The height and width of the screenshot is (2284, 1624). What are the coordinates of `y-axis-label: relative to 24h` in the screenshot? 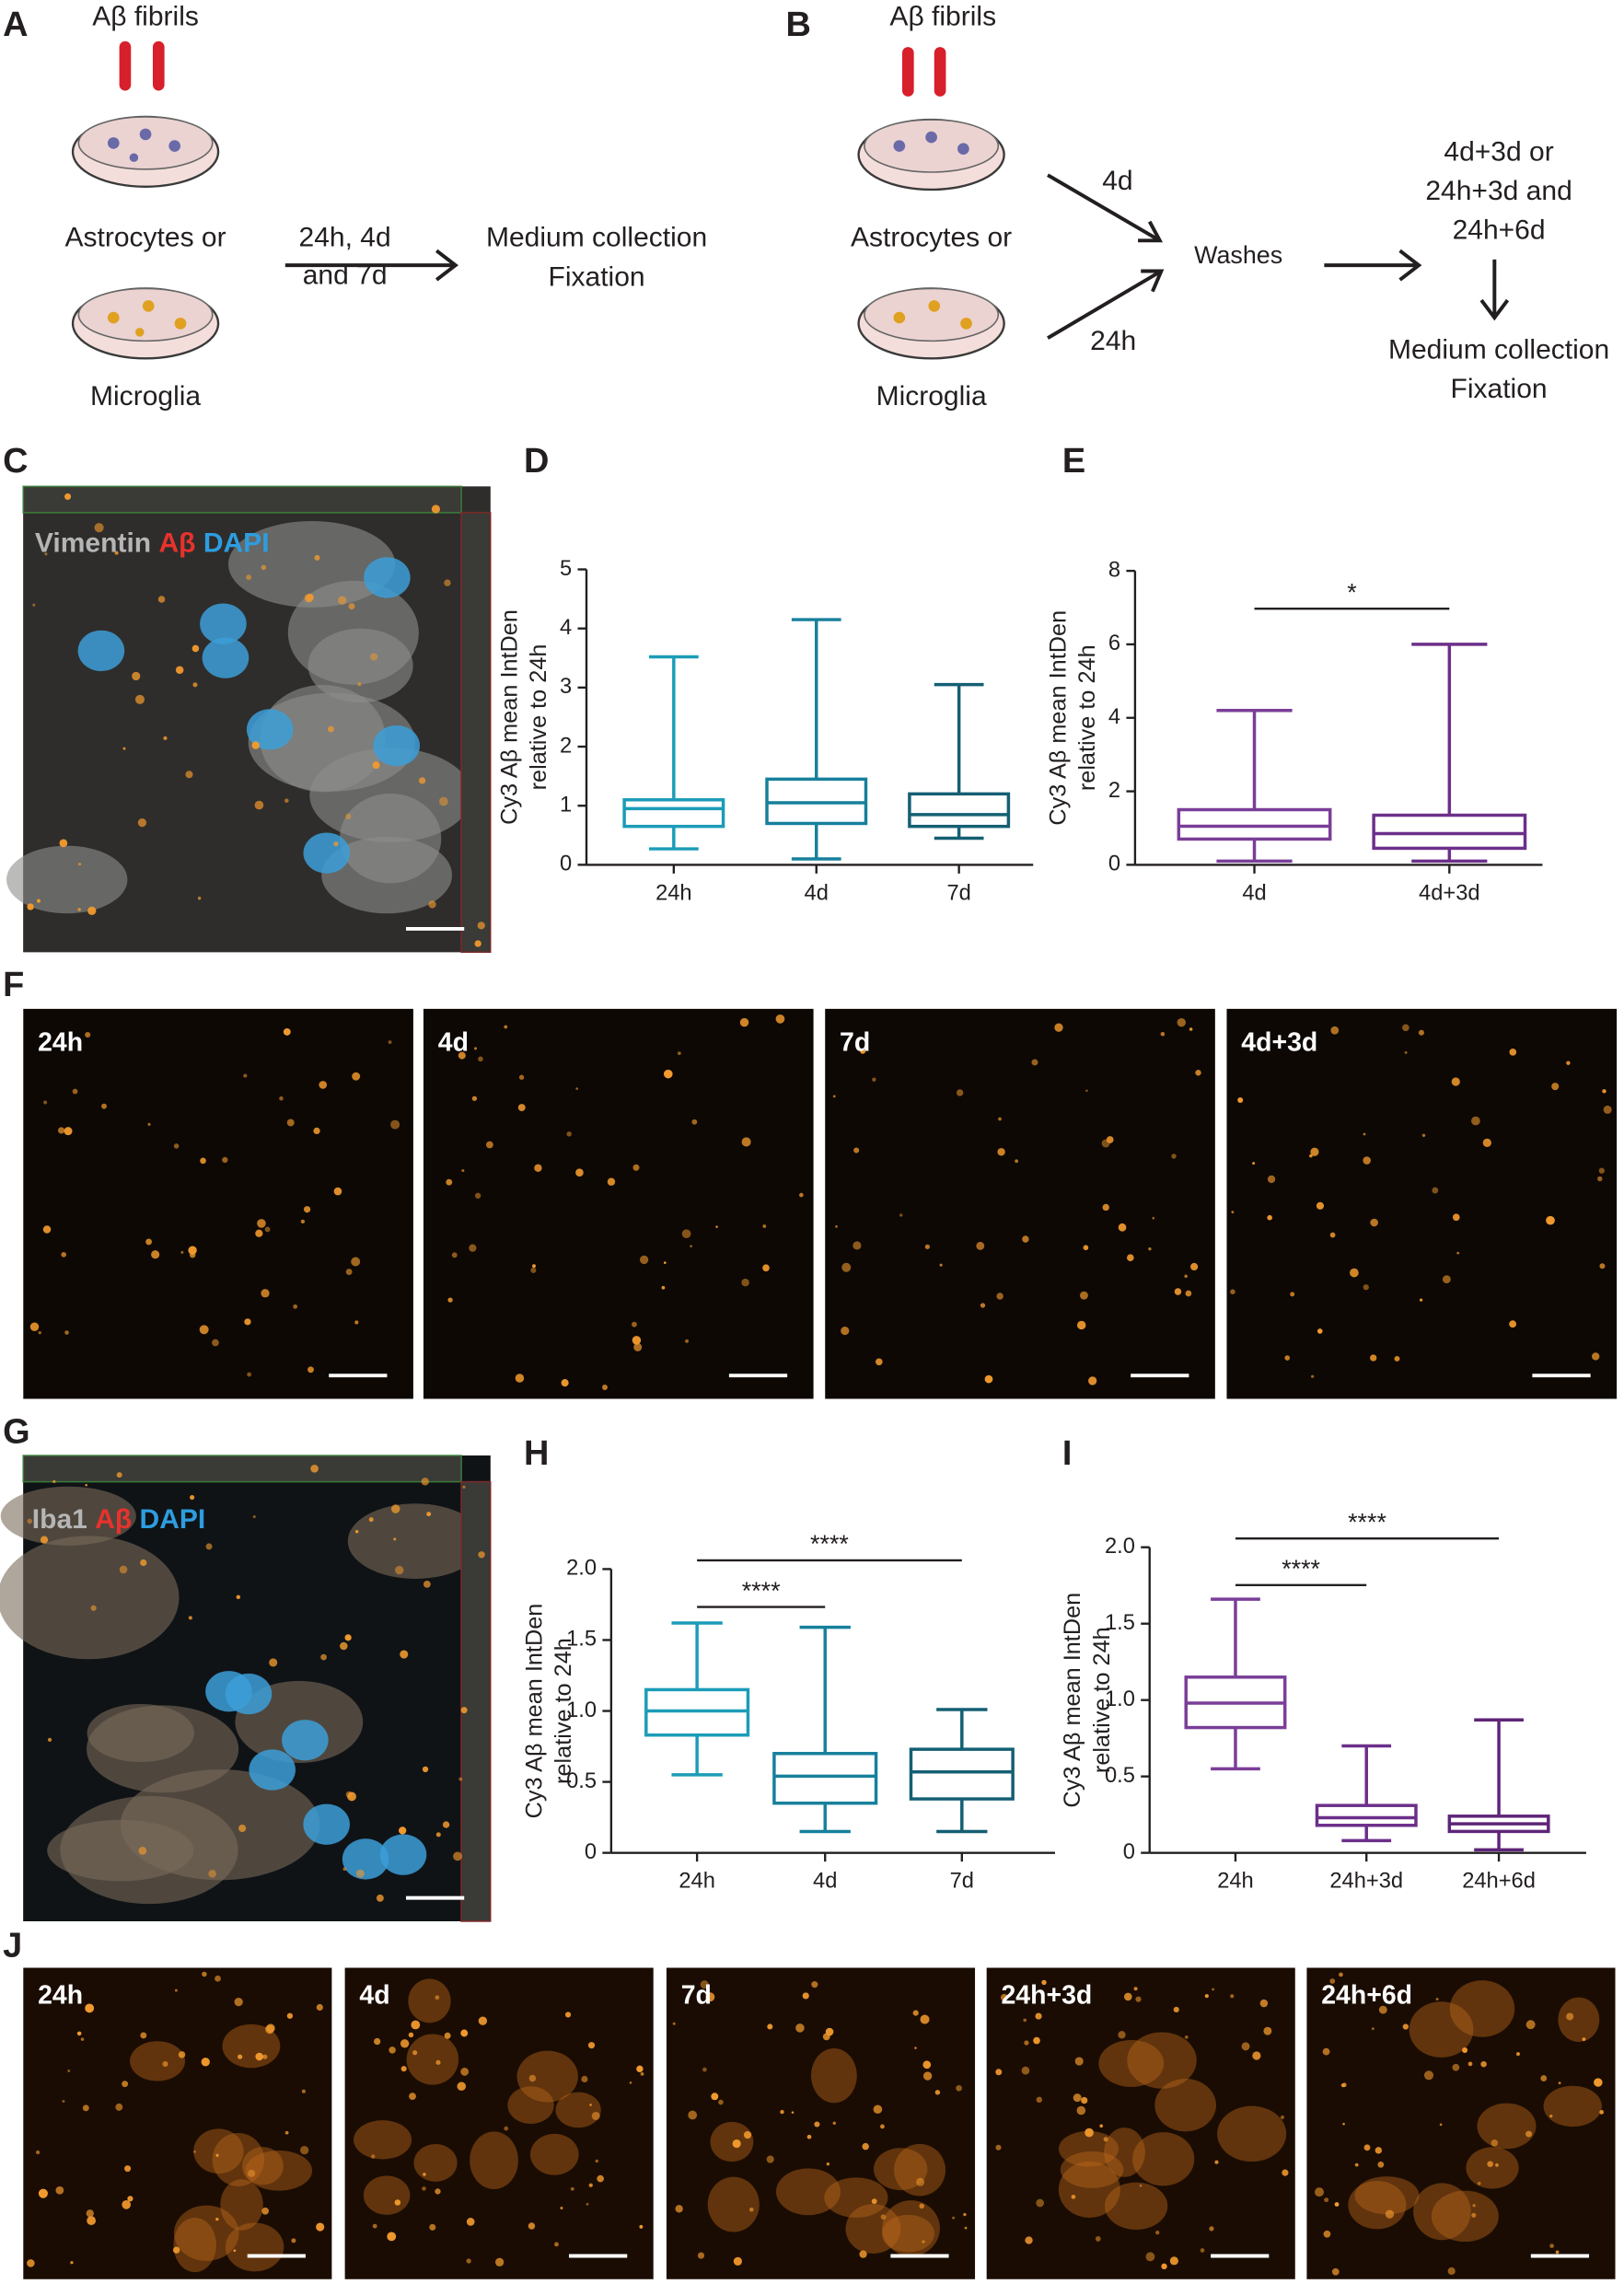 It's located at (563, 1711).